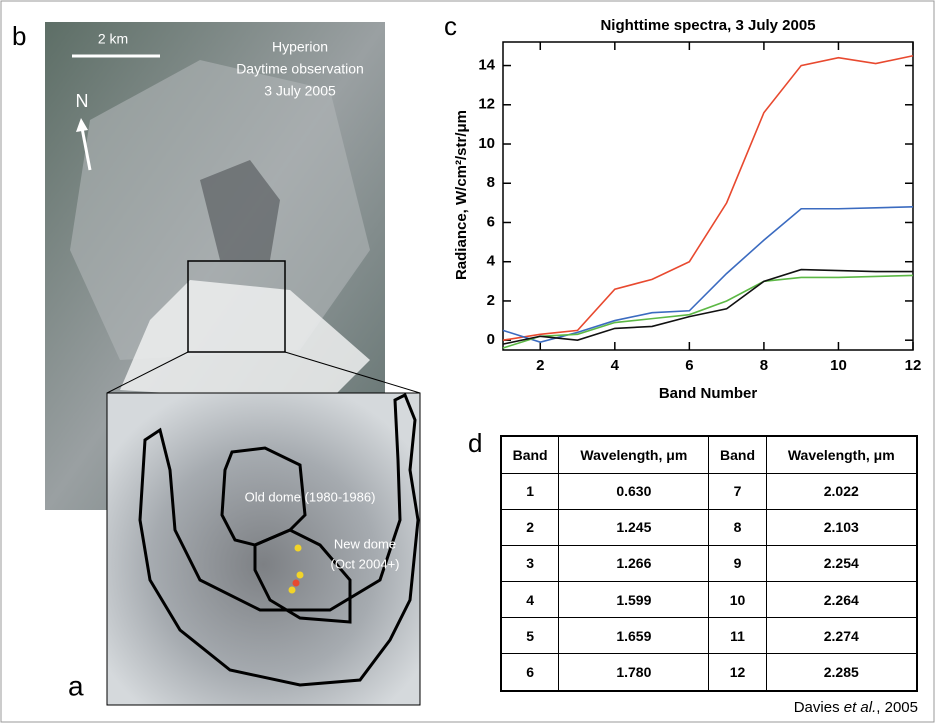 The width and height of the screenshot is (935, 723). I want to click on crater-outline, so click(279, 539).